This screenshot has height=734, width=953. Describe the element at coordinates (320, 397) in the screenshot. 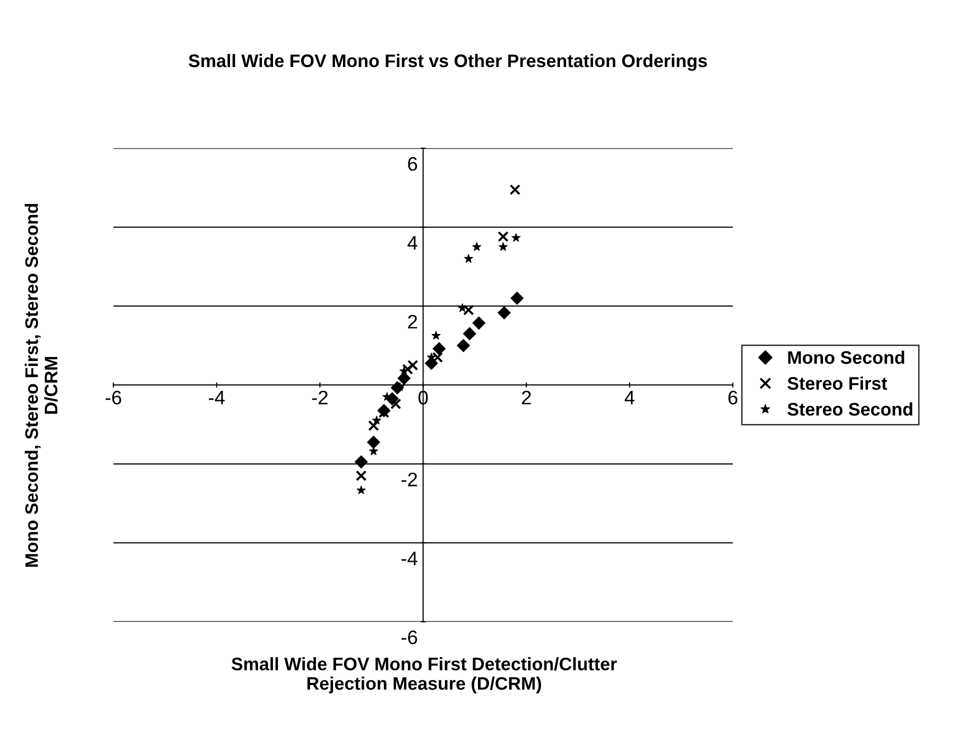

I see `x-tick-label: -2` at that location.